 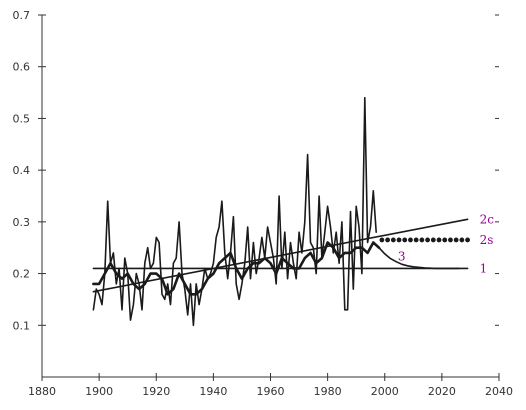 I want to click on series-labels: 1 2c 2s 3, so click(x=446, y=243).